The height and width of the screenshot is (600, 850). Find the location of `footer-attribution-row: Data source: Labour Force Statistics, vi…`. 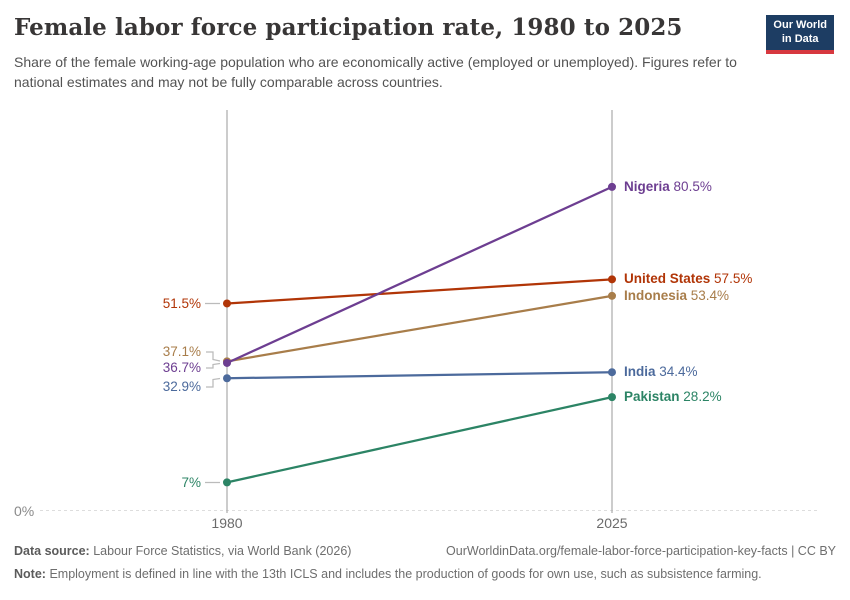

footer-attribution-row: Data source: Labour Force Statistics, vi… is located at coordinates (425, 551).